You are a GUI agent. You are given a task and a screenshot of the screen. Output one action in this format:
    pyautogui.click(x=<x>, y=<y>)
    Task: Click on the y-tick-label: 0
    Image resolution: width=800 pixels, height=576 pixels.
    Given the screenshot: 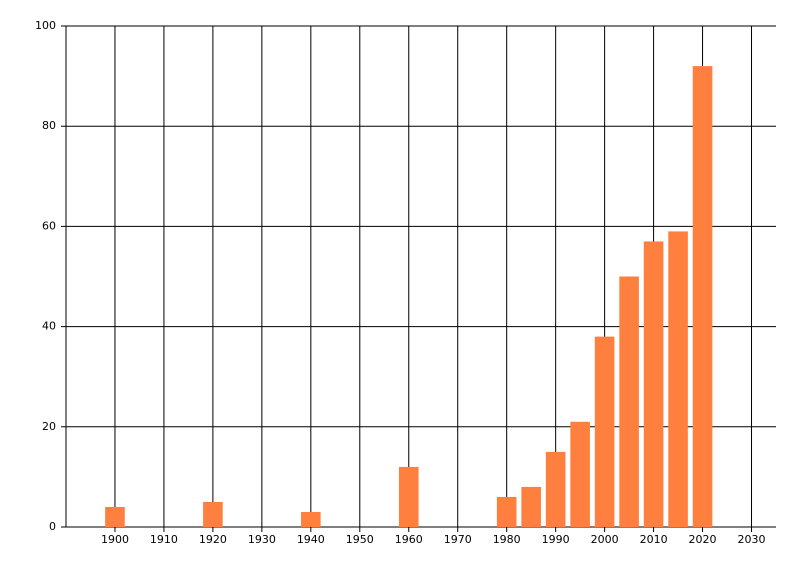 What is the action you would take?
    pyautogui.click(x=52, y=526)
    